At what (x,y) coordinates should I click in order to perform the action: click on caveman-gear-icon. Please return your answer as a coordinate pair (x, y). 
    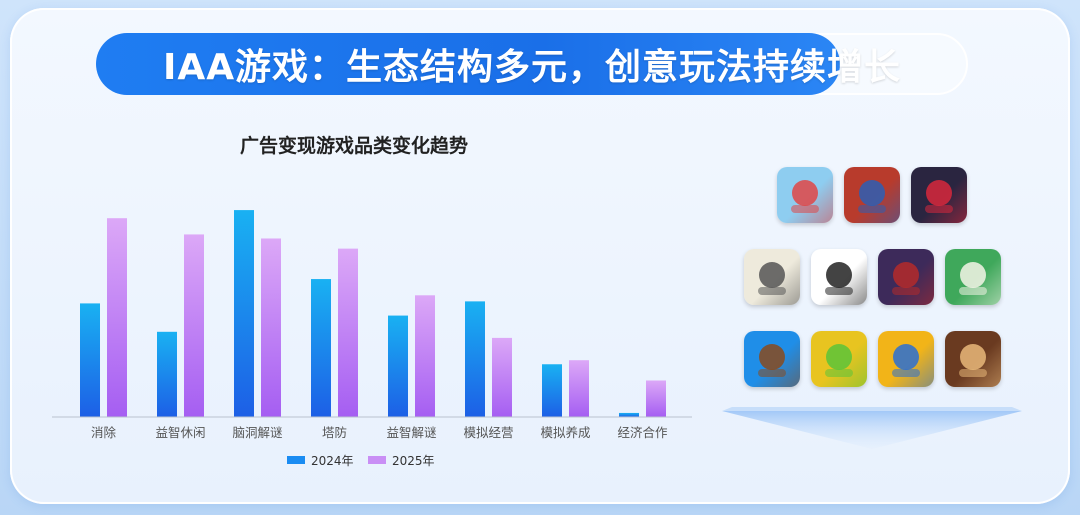
    Looking at the image, I should click on (906, 359).